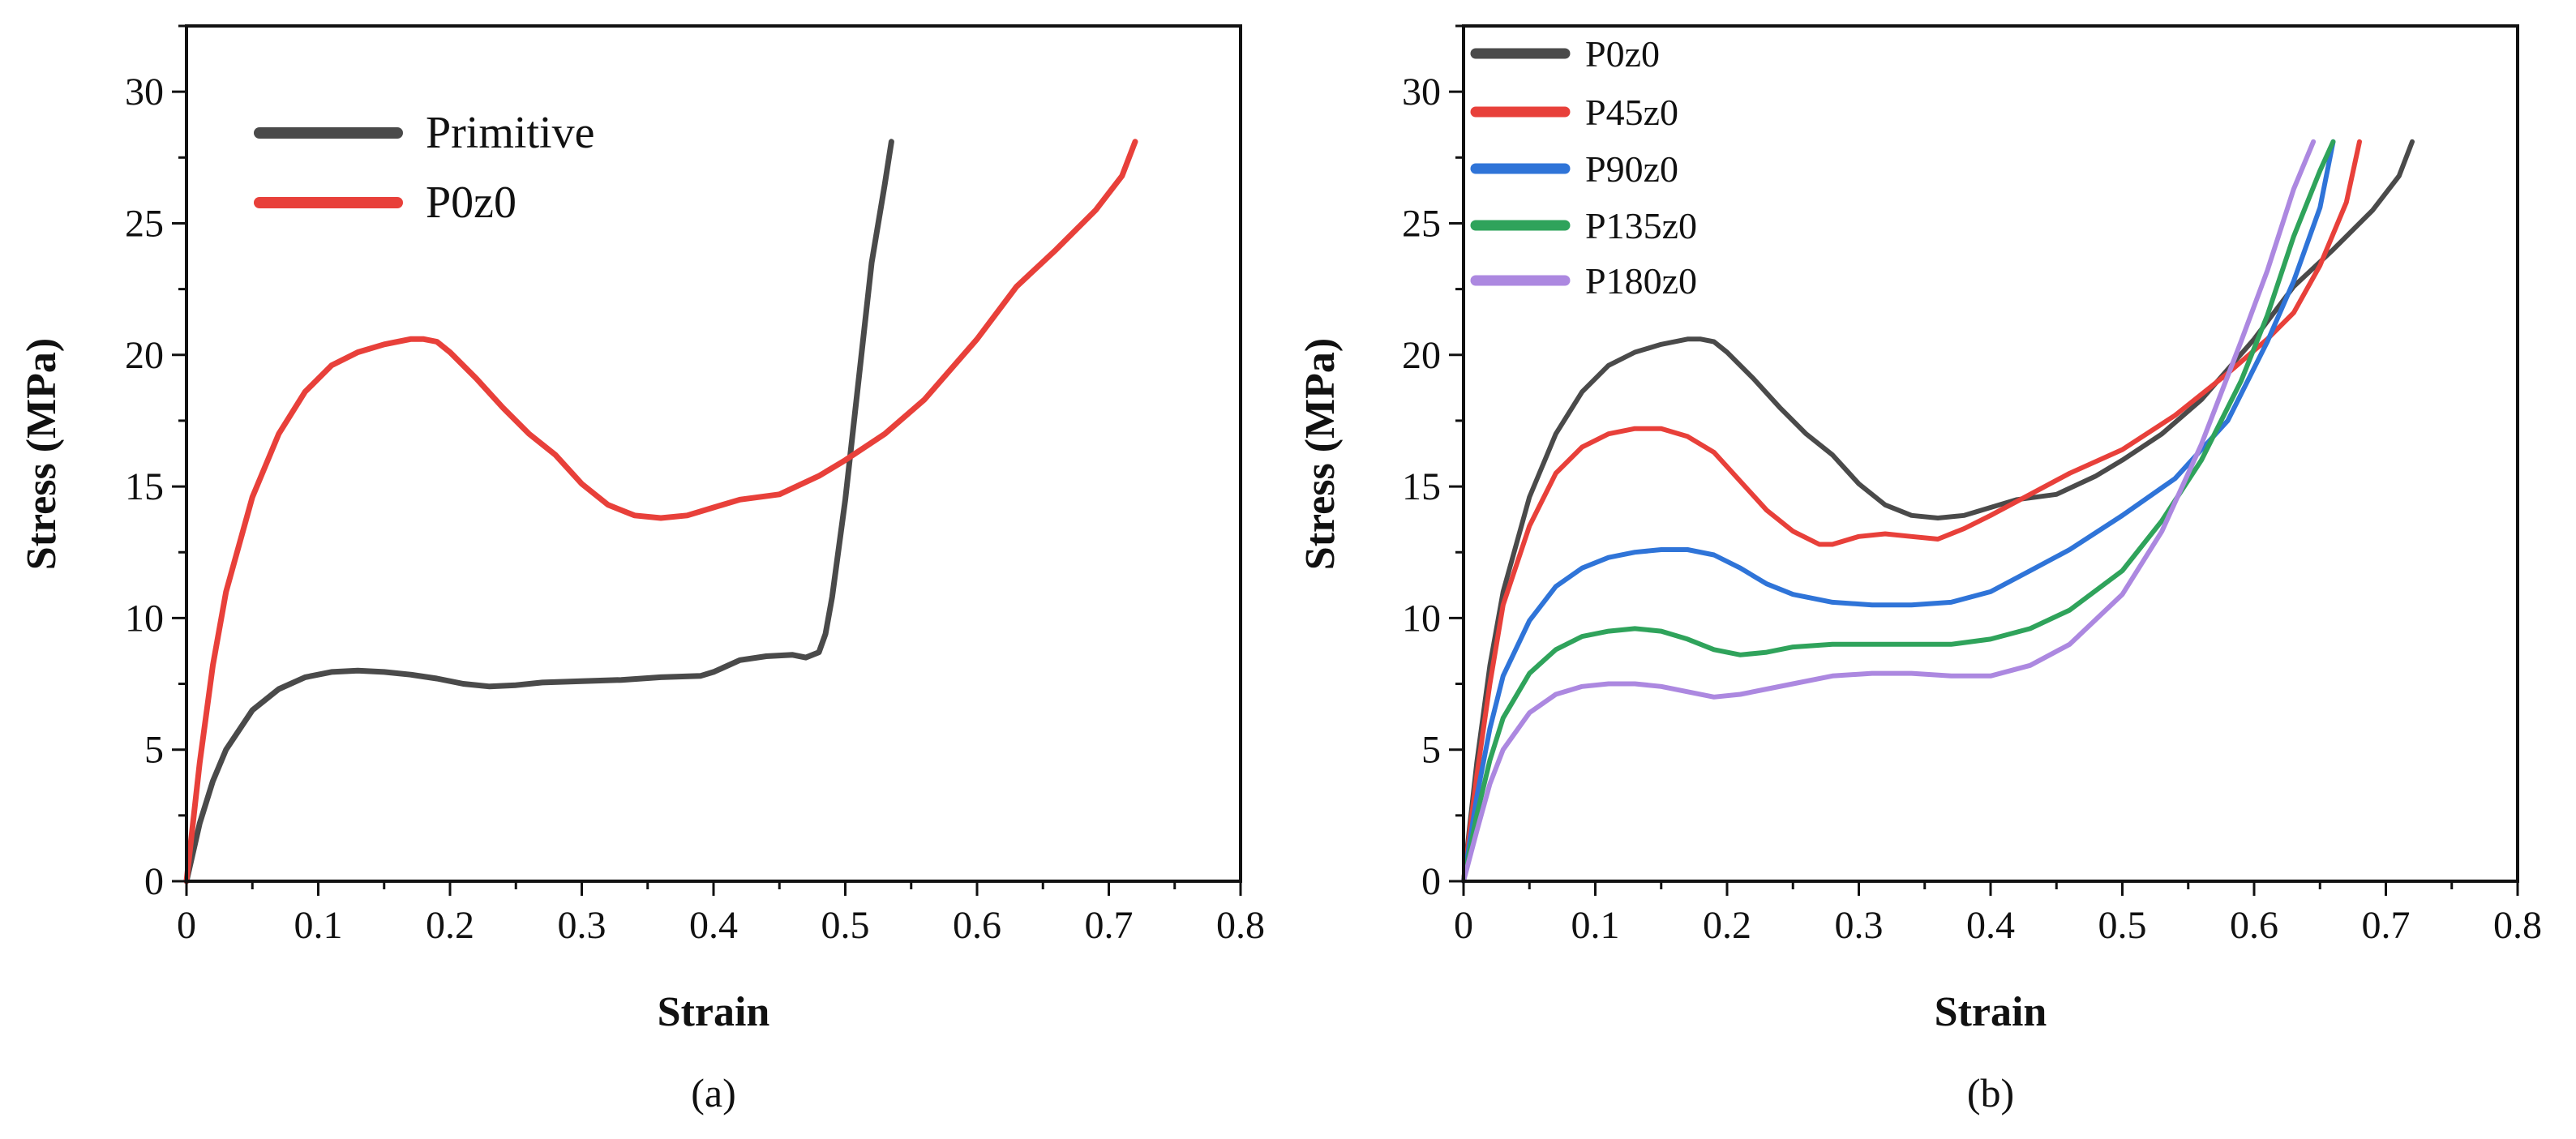 The width and height of the screenshot is (2576, 1139). What do you see at coordinates (1463, 925) in the screenshot?
I see `panel-b-x-tick-label-0: 0` at bounding box center [1463, 925].